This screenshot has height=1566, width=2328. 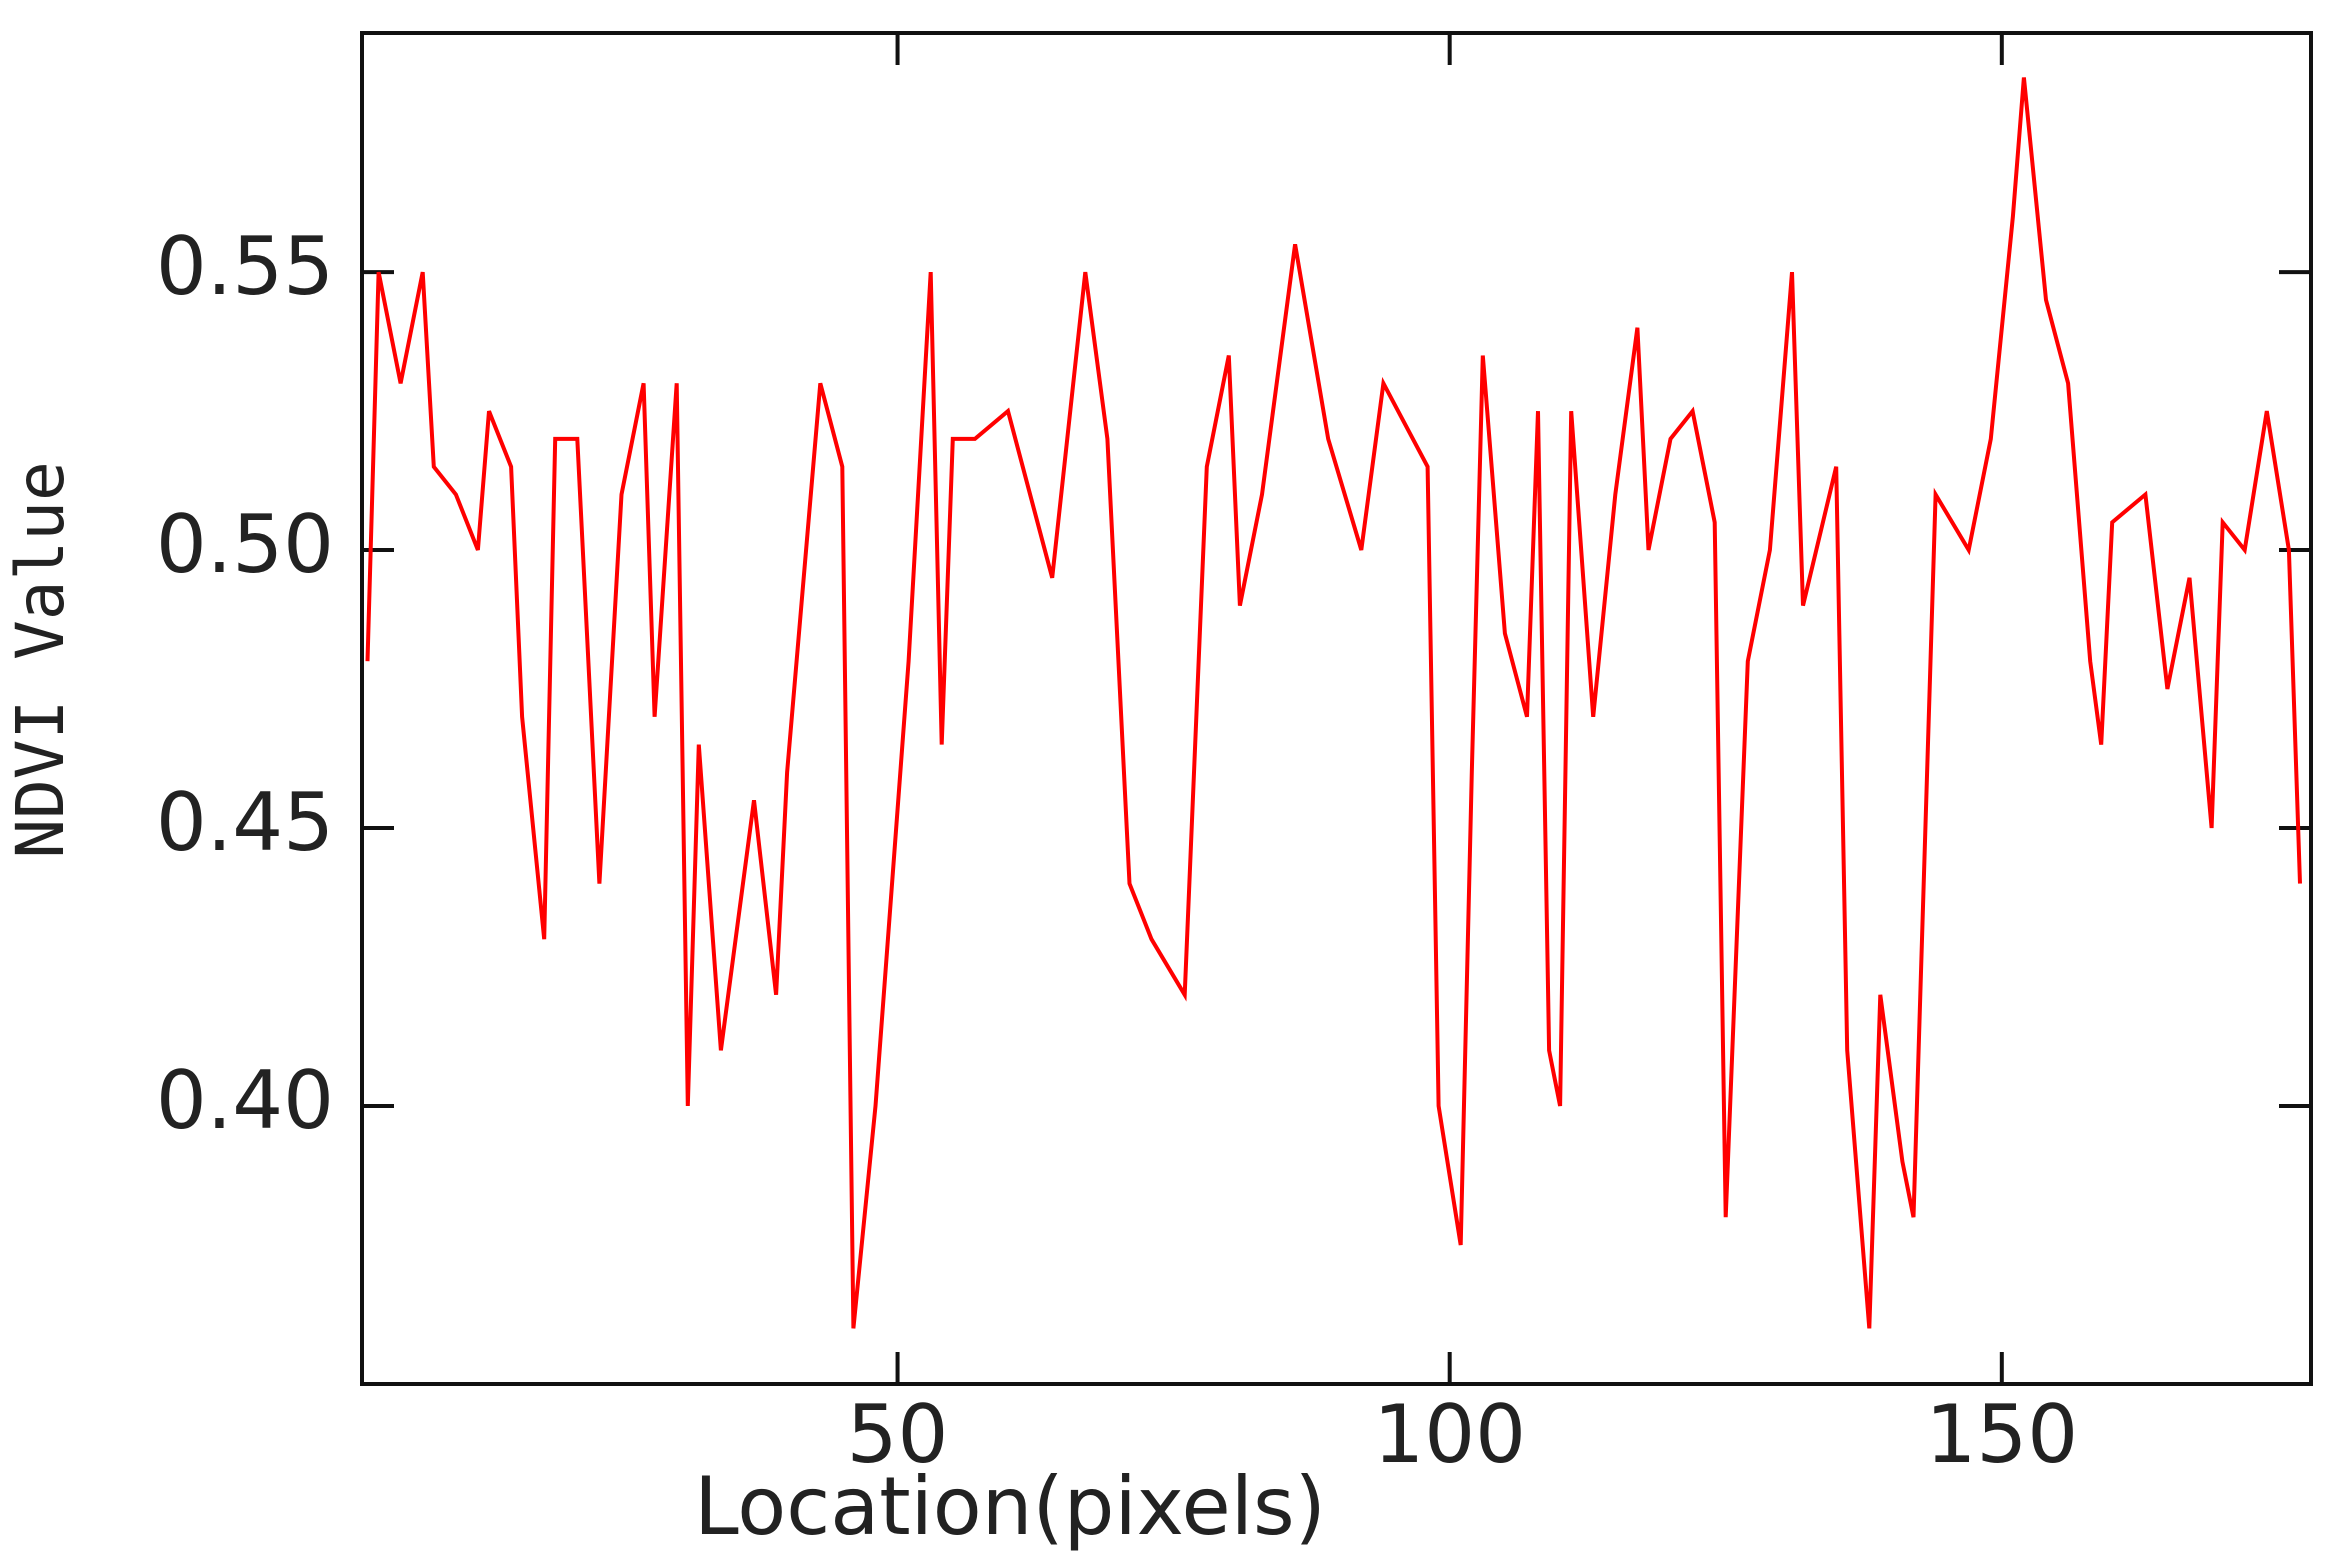 I want to click on x-axis-label: Location(pixels), so click(x=1010, y=1506).